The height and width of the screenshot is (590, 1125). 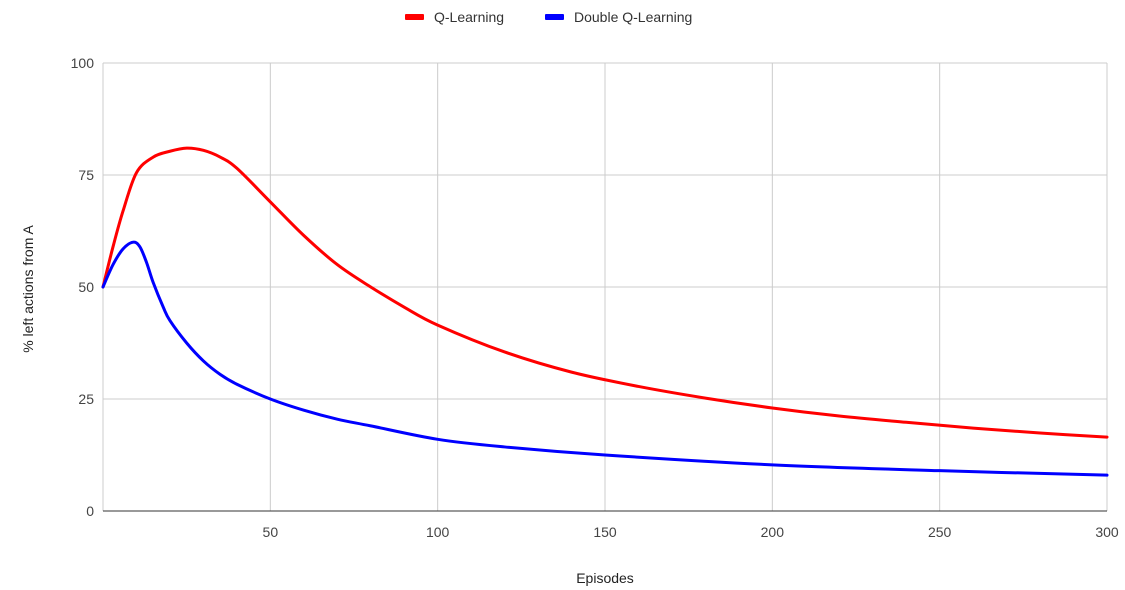 I want to click on x-tick-label: 150, so click(x=605, y=532).